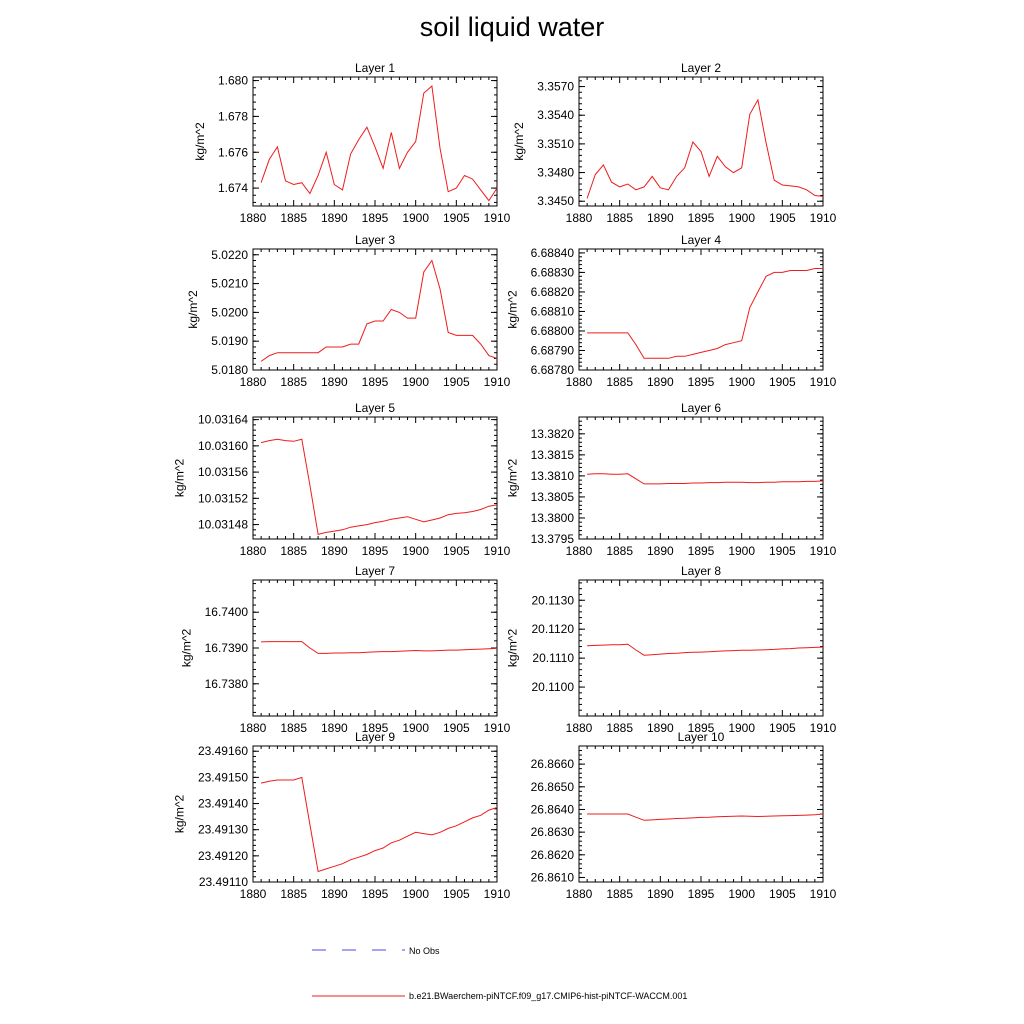 Image resolution: width=1024 pixels, height=1024 pixels. What do you see at coordinates (555, 201) in the screenshot?
I see `y-tick-label: 3.3450` at bounding box center [555, 201].